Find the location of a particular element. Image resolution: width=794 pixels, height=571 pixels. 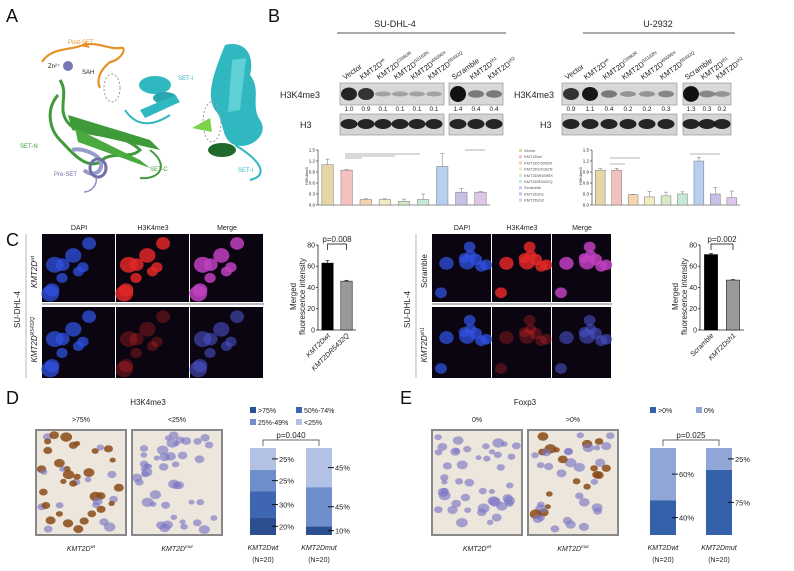

lane-superscript: sh2 is located at coordinates (511, 59).